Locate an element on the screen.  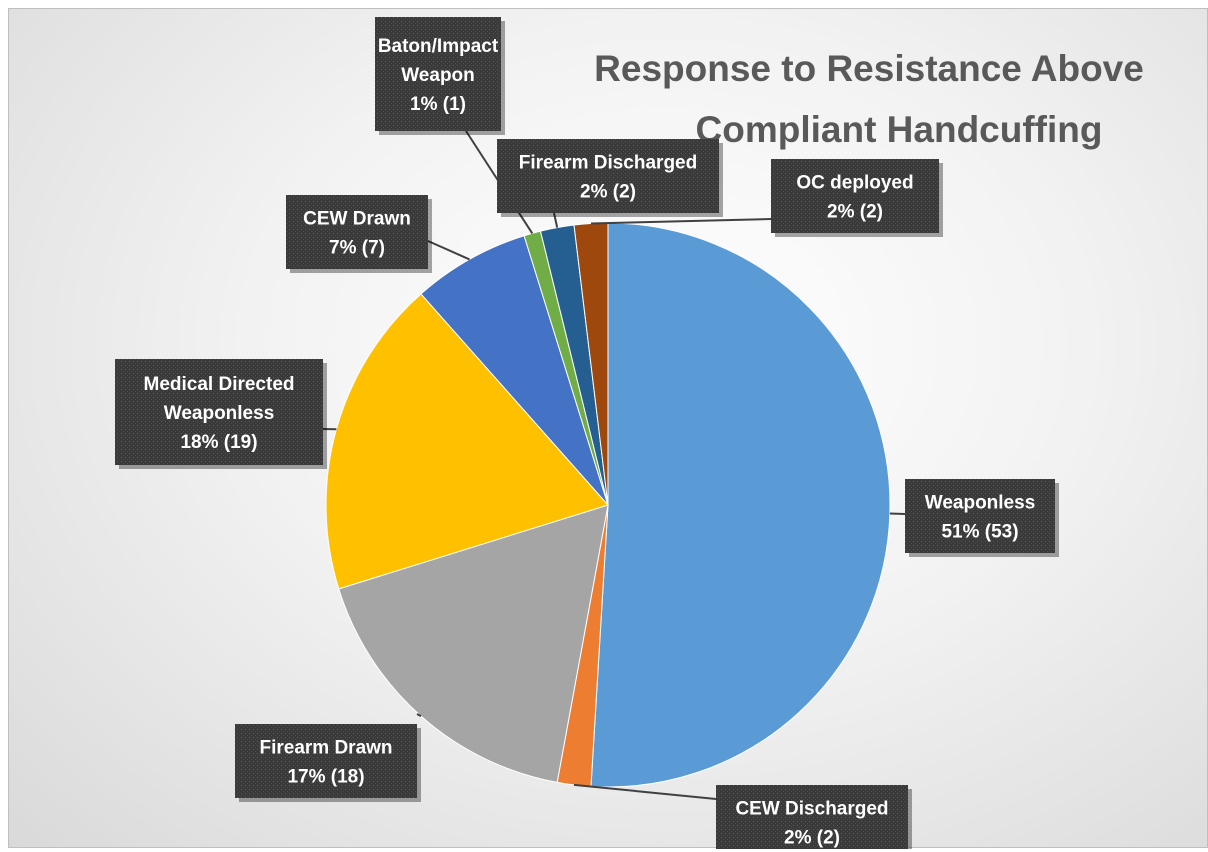
data-label-text: 17% (18) is located at coordinates (325, 777).